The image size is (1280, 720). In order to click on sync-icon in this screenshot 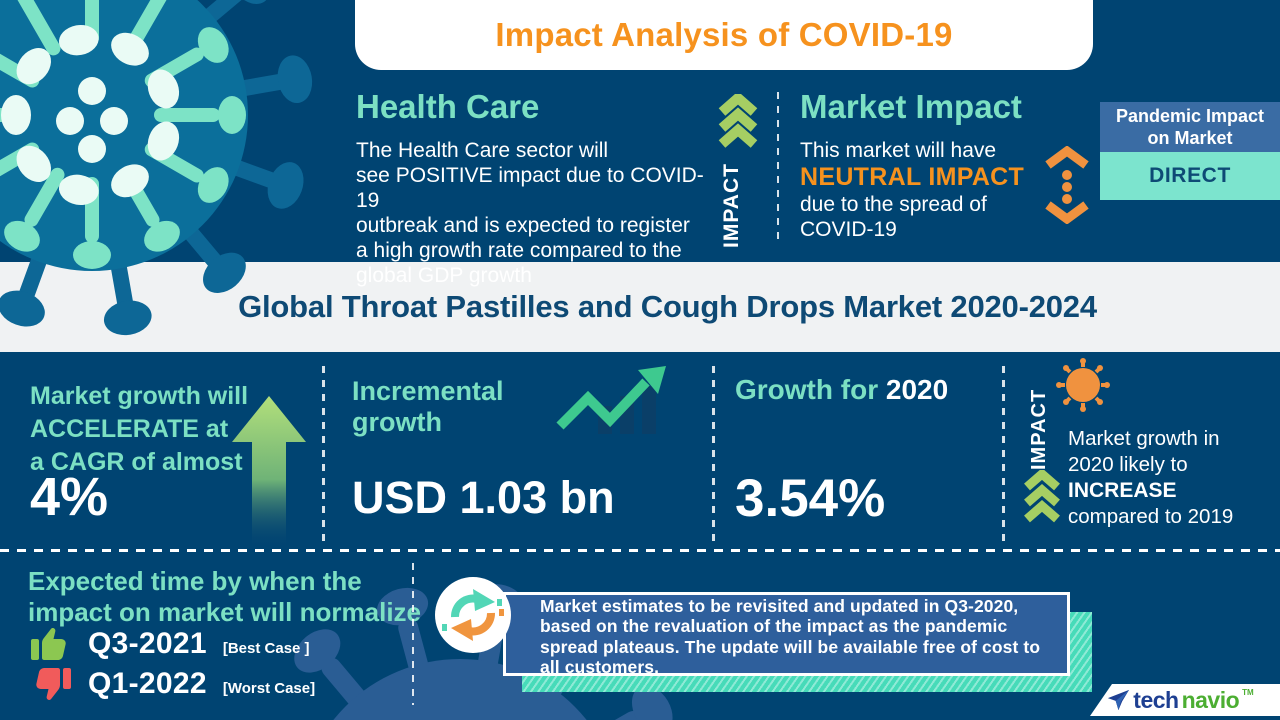, I will do `click(473, 615)`.